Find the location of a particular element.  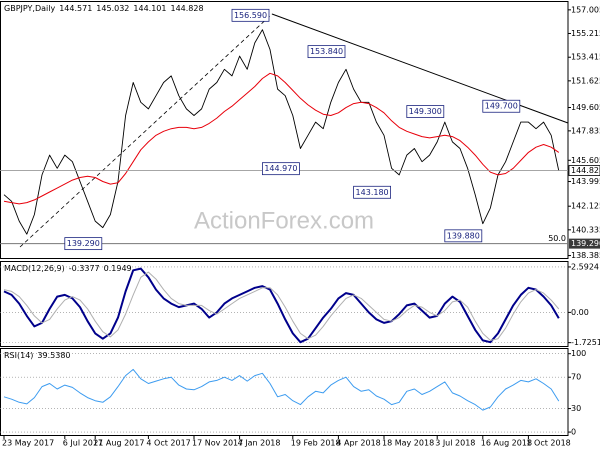

y-tick-label: 143.995 is located at coordinates (585, 181).